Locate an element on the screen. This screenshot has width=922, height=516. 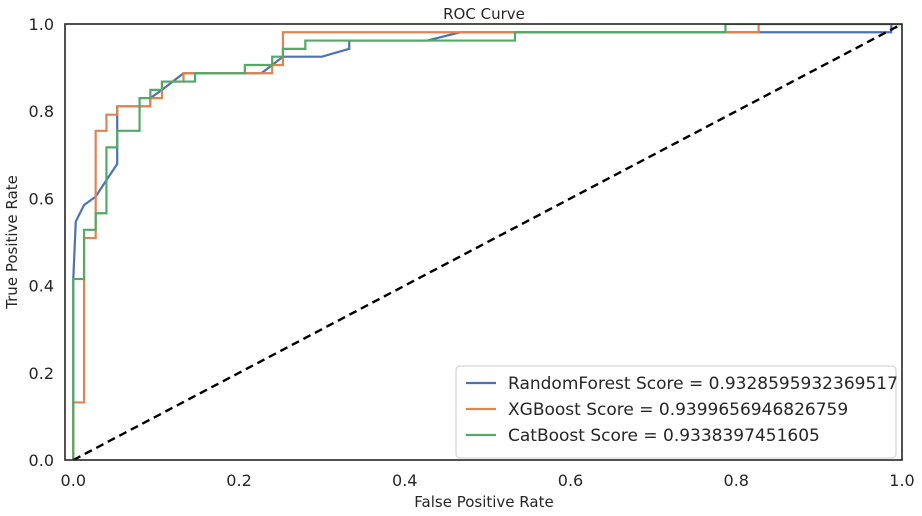
x-tick-label: 0.0 is located at coordinates (73, 480).